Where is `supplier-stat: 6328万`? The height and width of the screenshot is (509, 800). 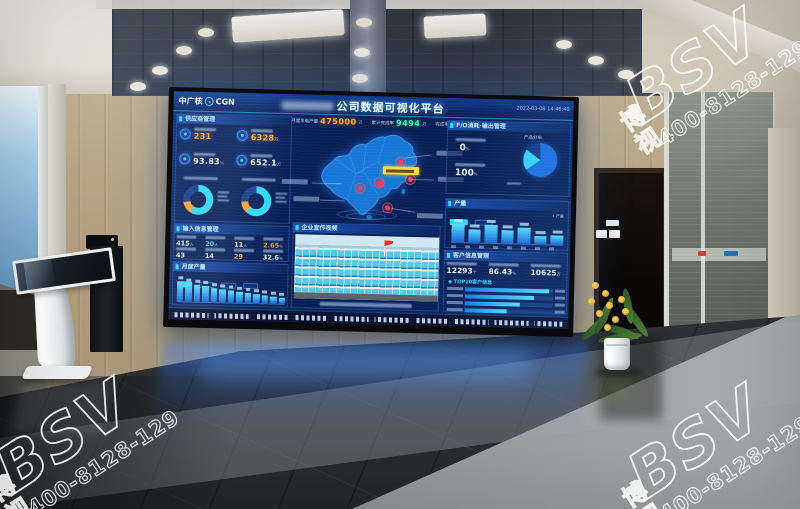
supplier-stat: 6328万 is located at coordinates (257, 136).